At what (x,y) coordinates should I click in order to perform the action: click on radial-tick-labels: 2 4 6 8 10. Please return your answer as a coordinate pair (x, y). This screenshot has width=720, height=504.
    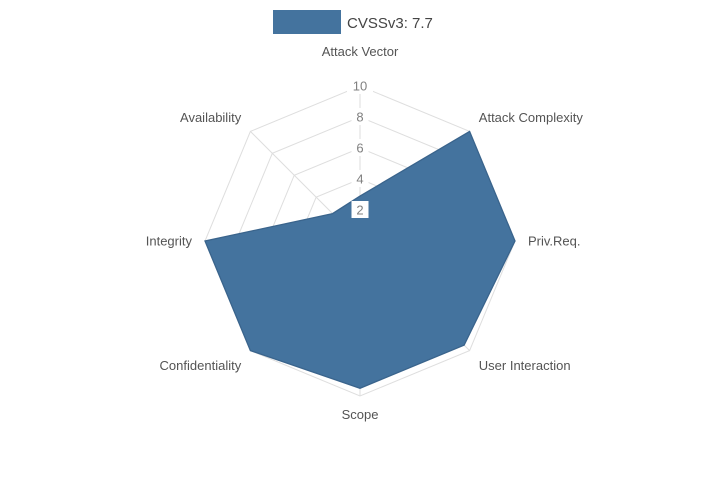
    Looking at the image, I should click on (360, 147).